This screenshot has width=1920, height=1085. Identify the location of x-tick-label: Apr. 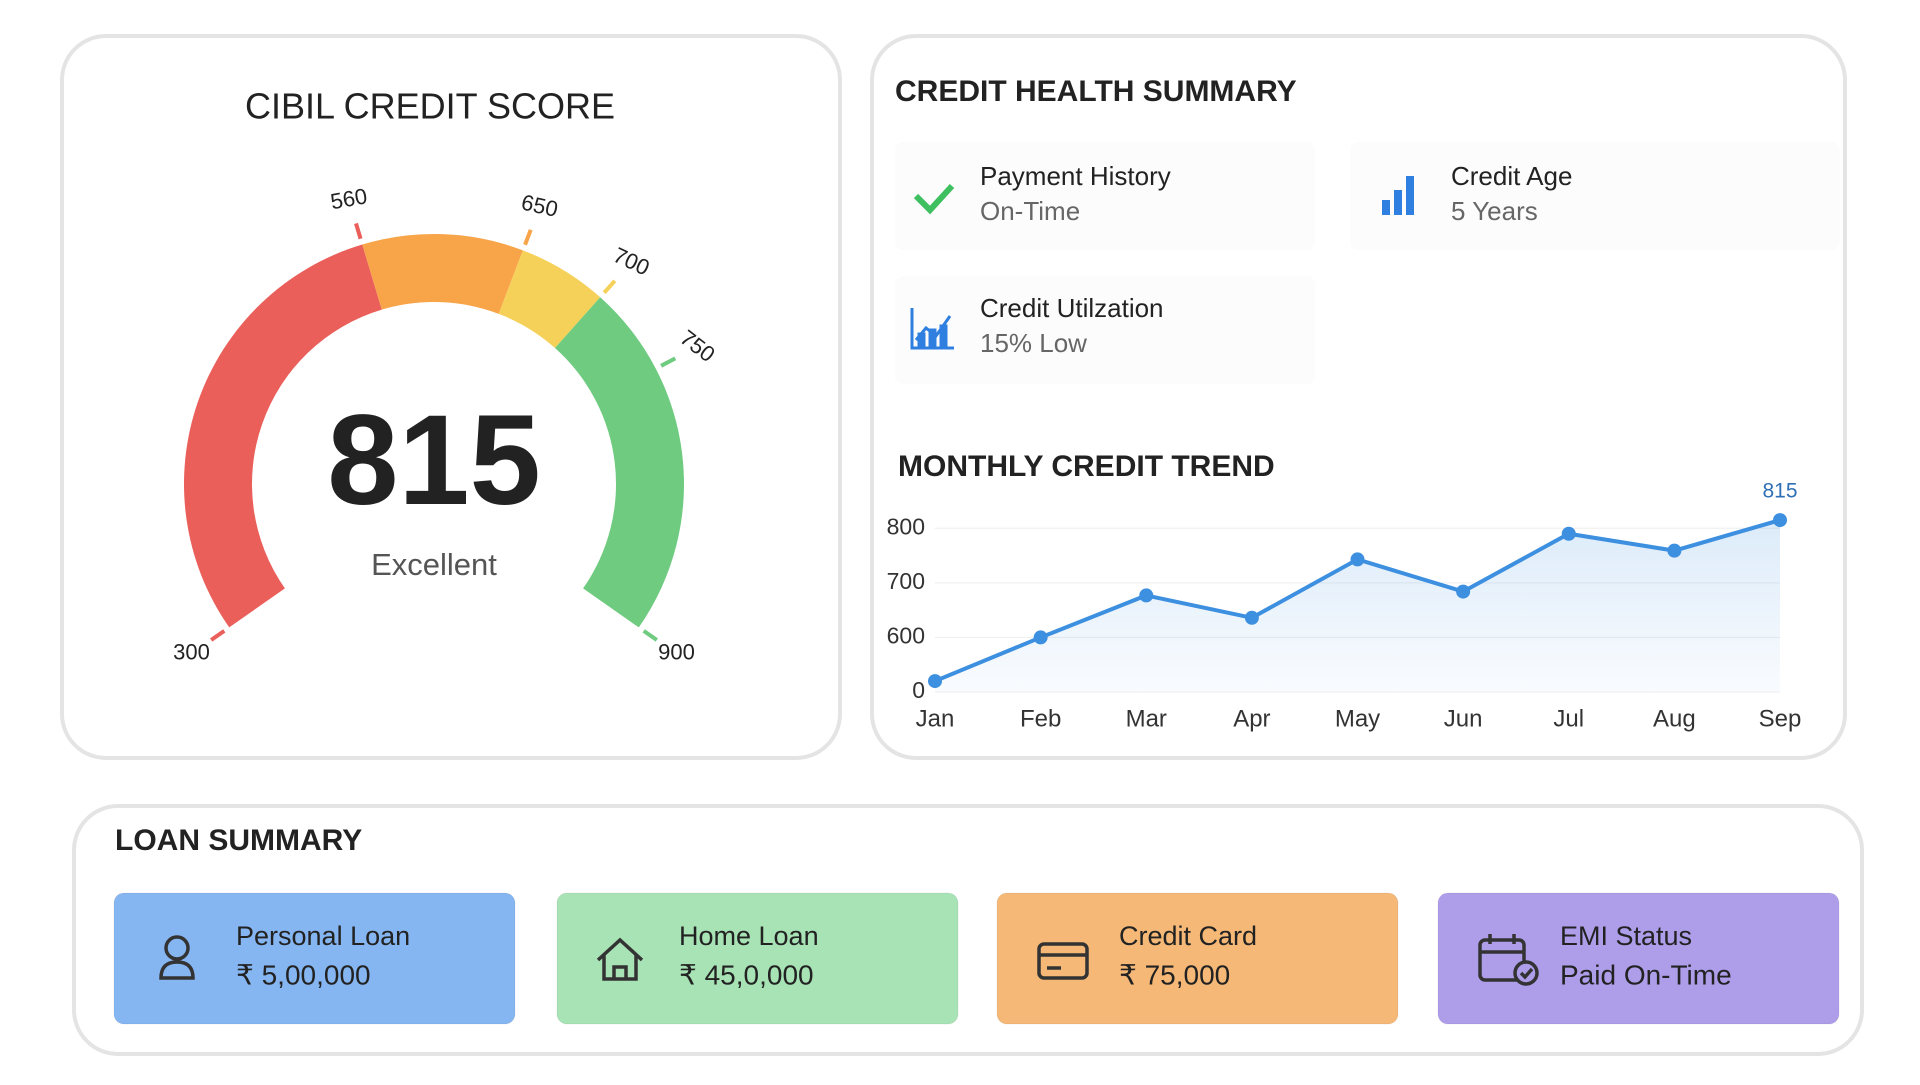
(1251, 718).